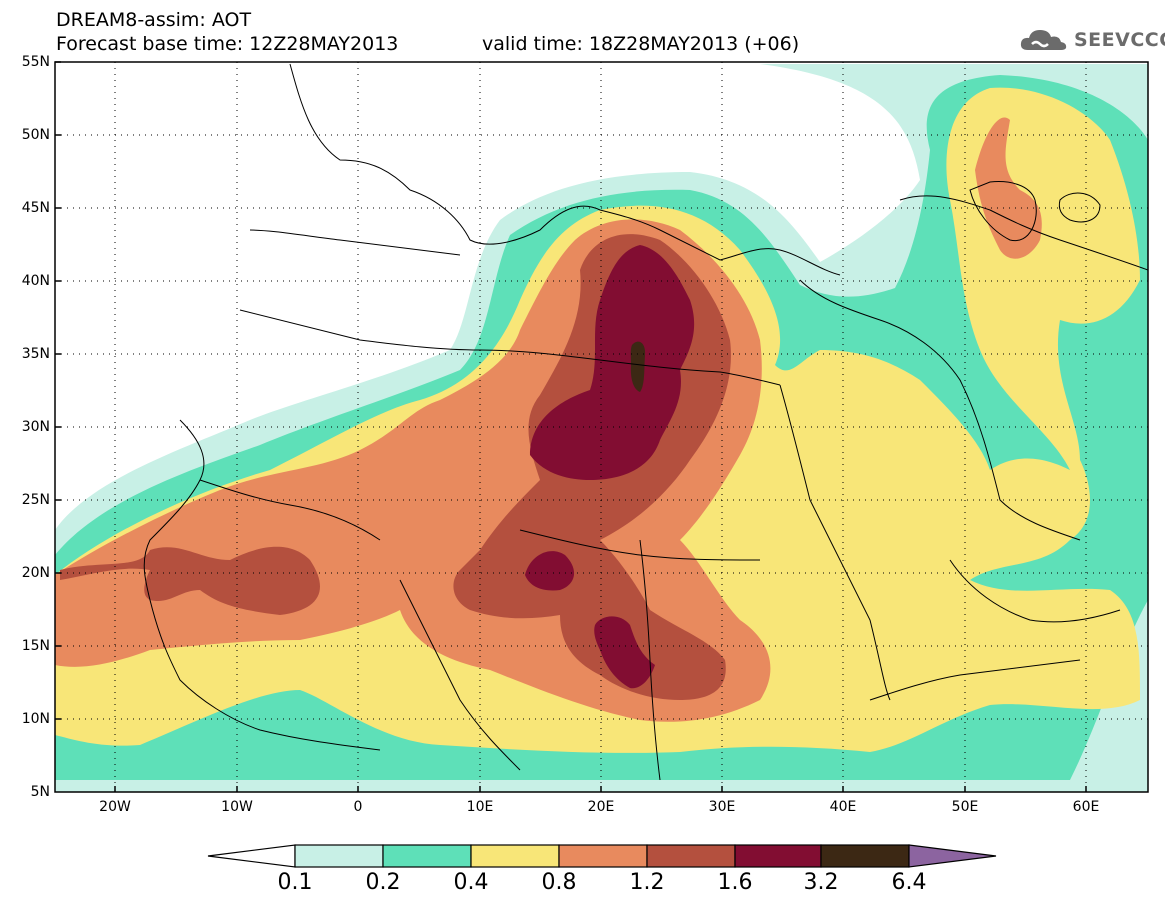 The height and width of the screenshot is (905, 1165). Describe the element at coordinates (227, 44) in the screenshot. I see `forecast-base-time: Forecast base time: 12Z28MAY2013` at that location.